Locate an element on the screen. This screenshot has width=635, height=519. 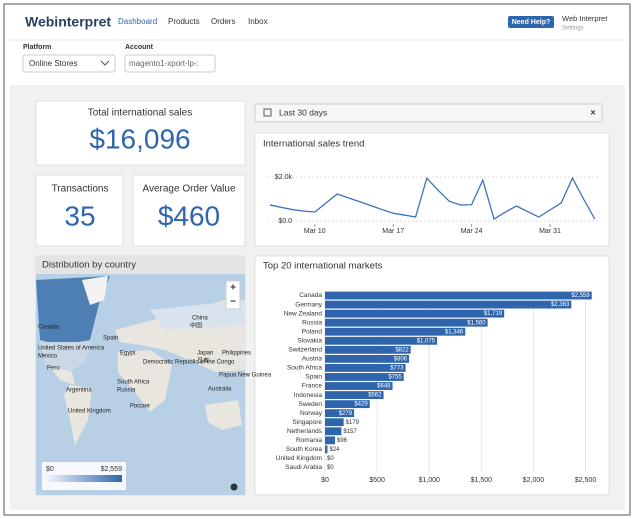
y-tick-label: Indonesia is located at coordinates (308, 395).